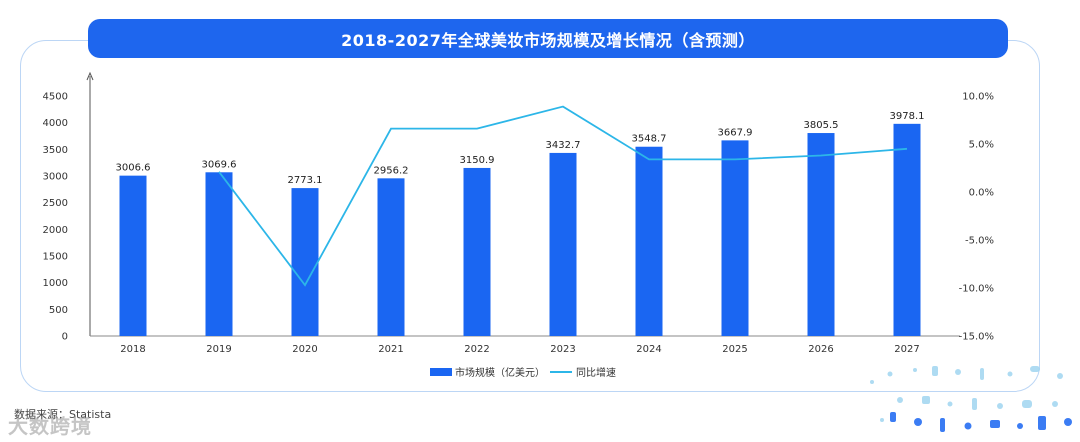 Image resolution: width=1080 pixels, height=442 pixels. I want to click on left-tick-label: 4000, so click(55, 123).